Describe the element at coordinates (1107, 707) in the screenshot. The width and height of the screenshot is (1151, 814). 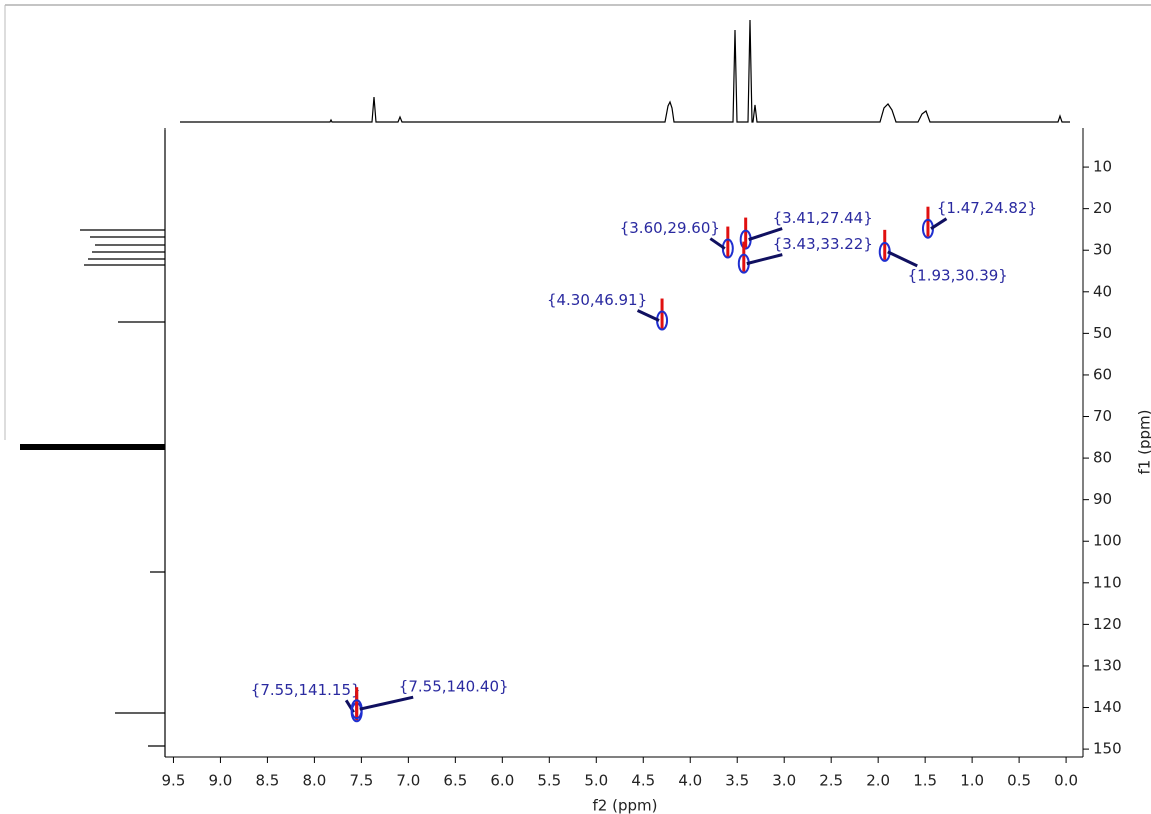
I see `y-tick-label: 140` at that location.